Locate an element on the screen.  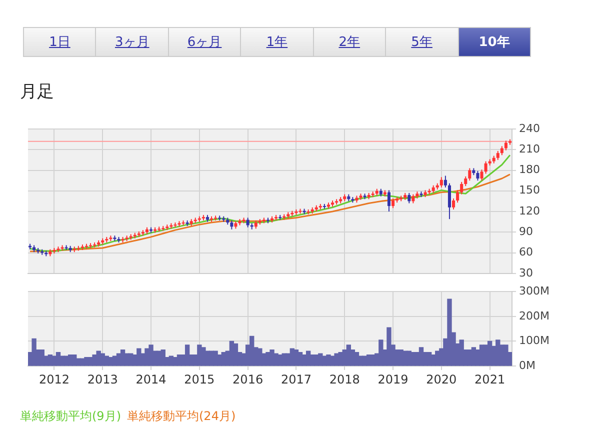
x-tick-label: 2014 is located at coordinates (151, 379).